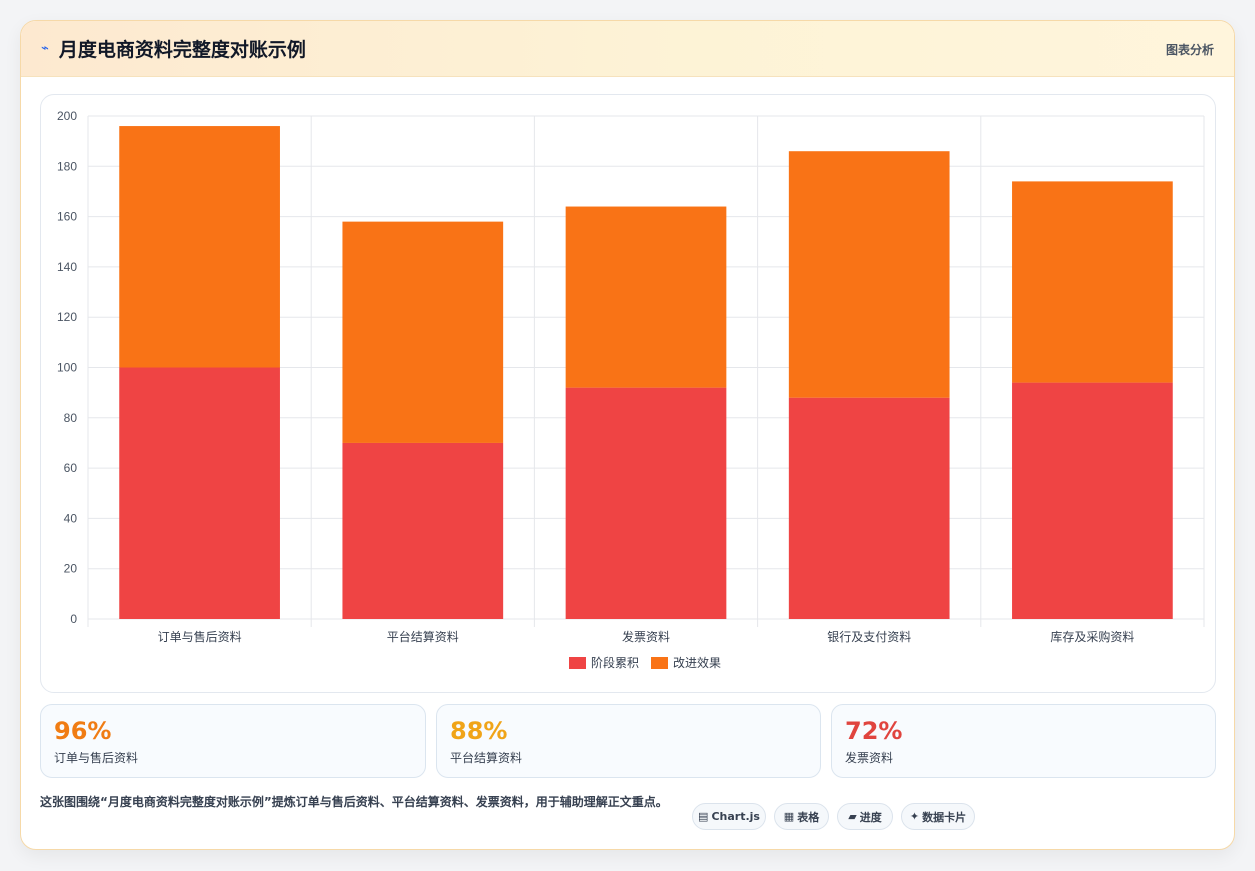  What do you see at coordinates (67, 368) in the screenshot?
I see `y-tick-label: 100` at bounding box center [67, 368].